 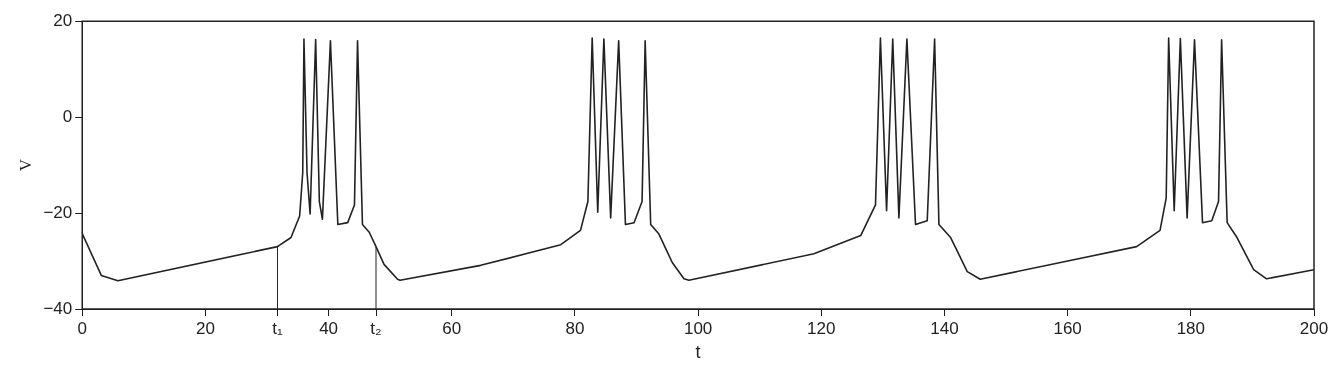 What do you see at coordinates (63, 20) in the screenshot?
I see `y-tick-label: 20` at bounding box center [63, 20].